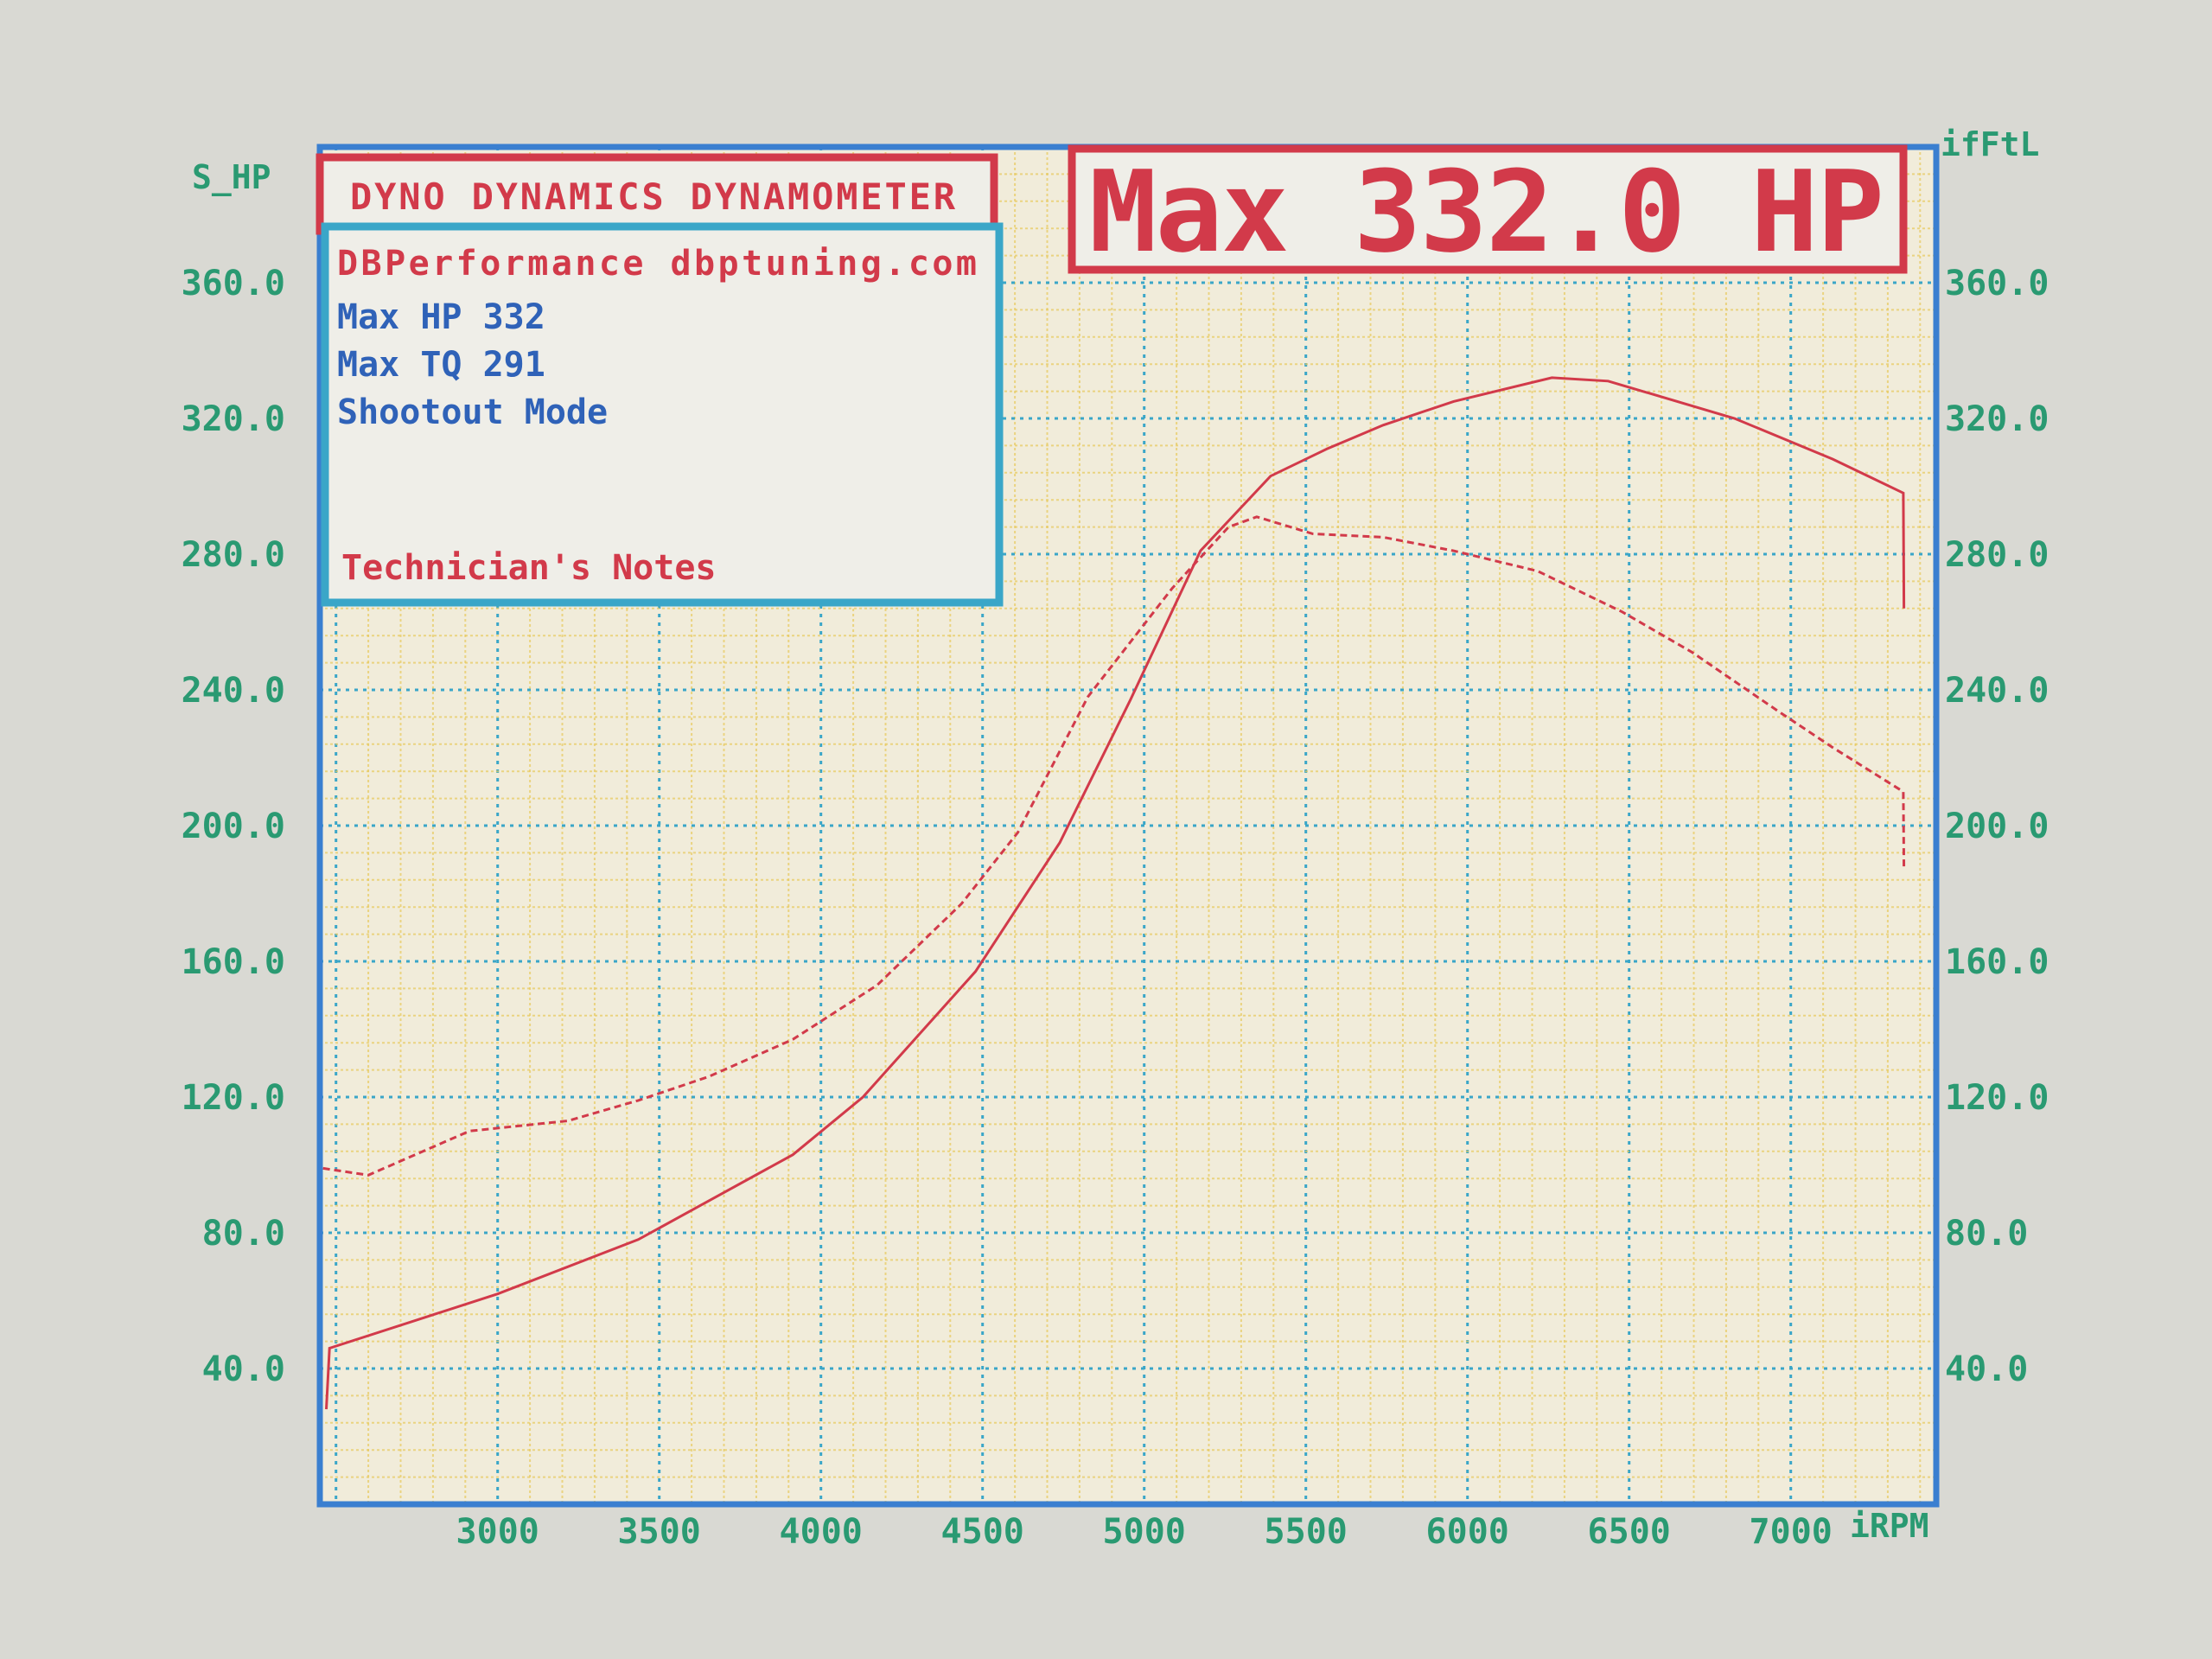  I want to click on info-line-mode: Shootout Mode, so click(472, 412).